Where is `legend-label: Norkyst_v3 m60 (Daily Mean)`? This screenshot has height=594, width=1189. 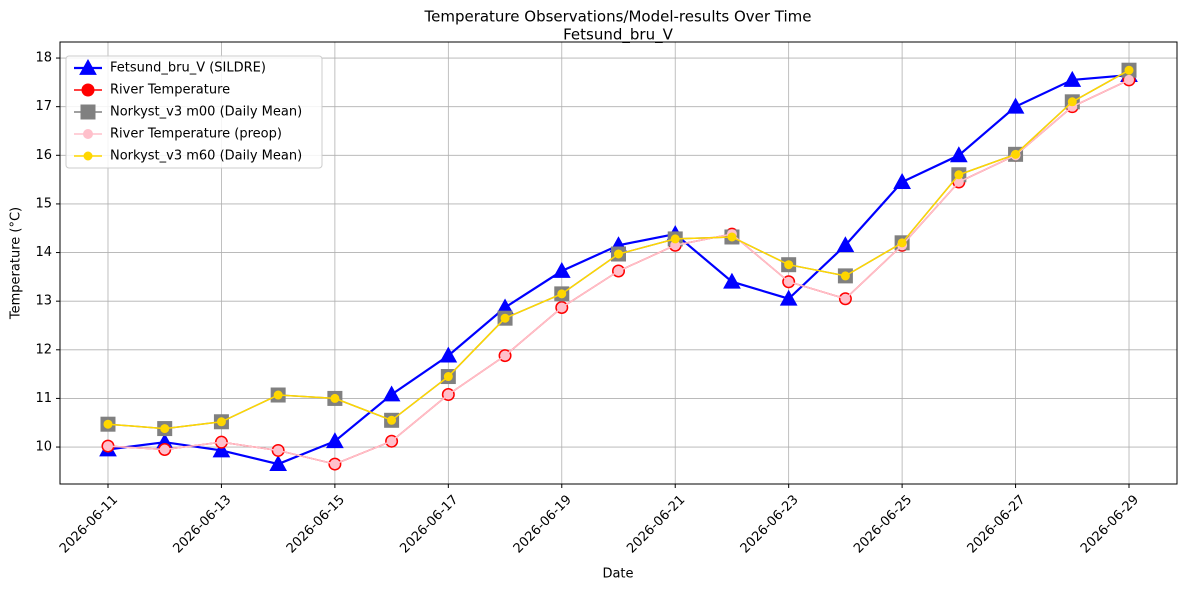 legend-label: Norkyst_v3 m60 (Daily Mean) is located at coordinates (206, 156).